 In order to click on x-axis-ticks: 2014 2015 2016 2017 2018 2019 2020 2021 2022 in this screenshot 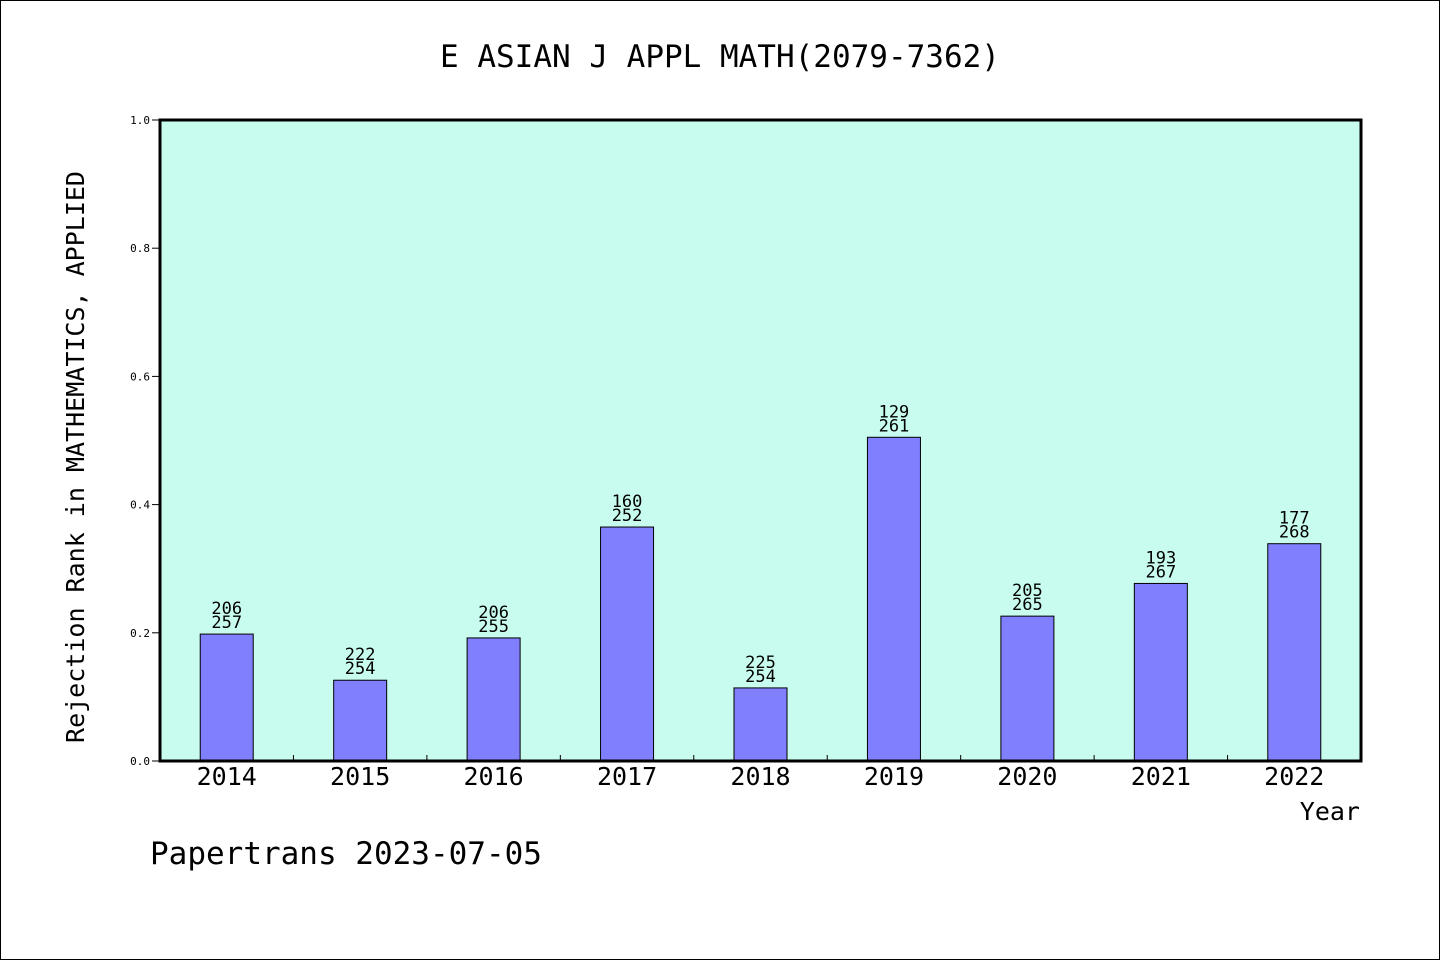, I will do `click(760, 773)`.